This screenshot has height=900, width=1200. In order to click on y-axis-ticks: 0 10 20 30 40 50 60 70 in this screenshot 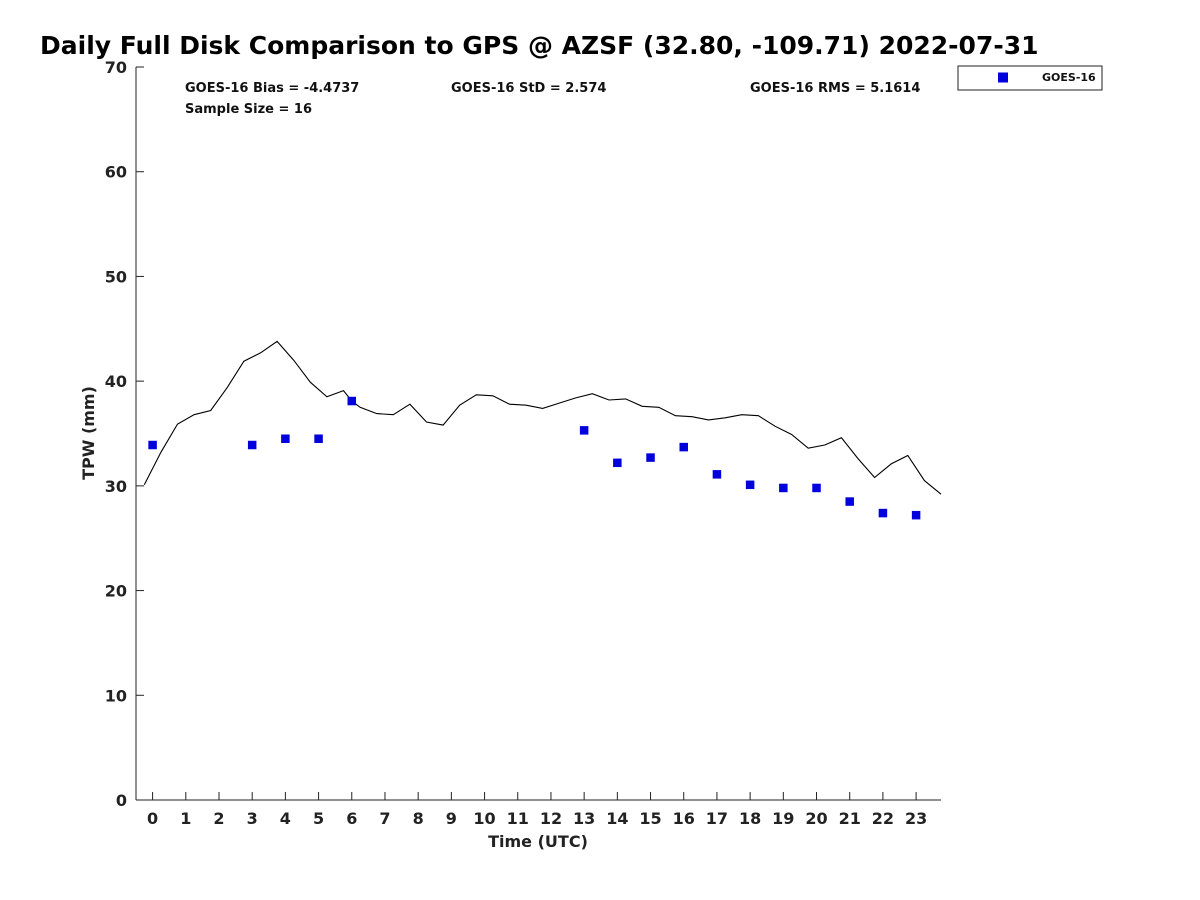, I will do `click(124, 434)`.